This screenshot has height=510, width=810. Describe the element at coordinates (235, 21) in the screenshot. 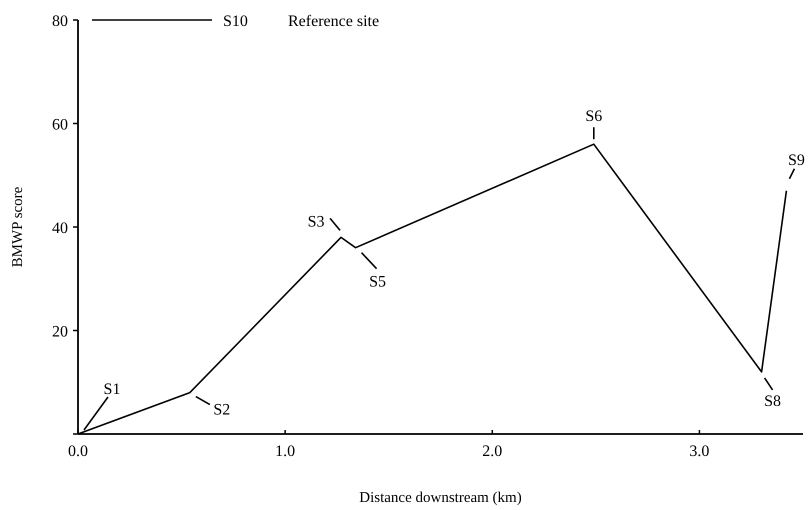

I see `ref-line-label: S10` at that location.